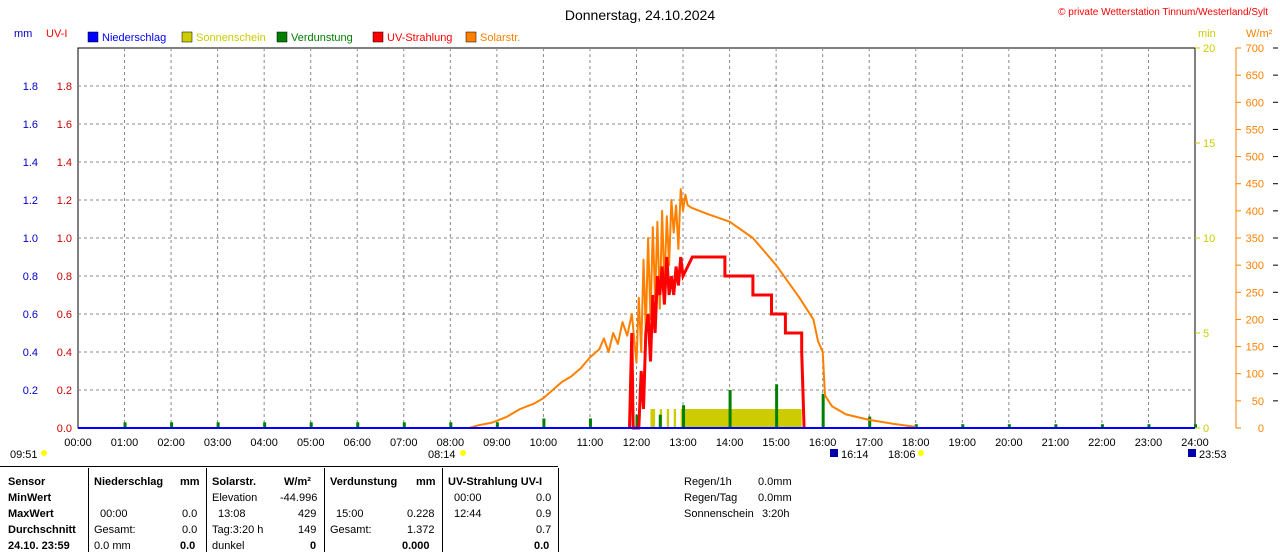 This screenshot has width=1280, height=552. I want to click on legend-label: Solarstr., so click(500, 38).